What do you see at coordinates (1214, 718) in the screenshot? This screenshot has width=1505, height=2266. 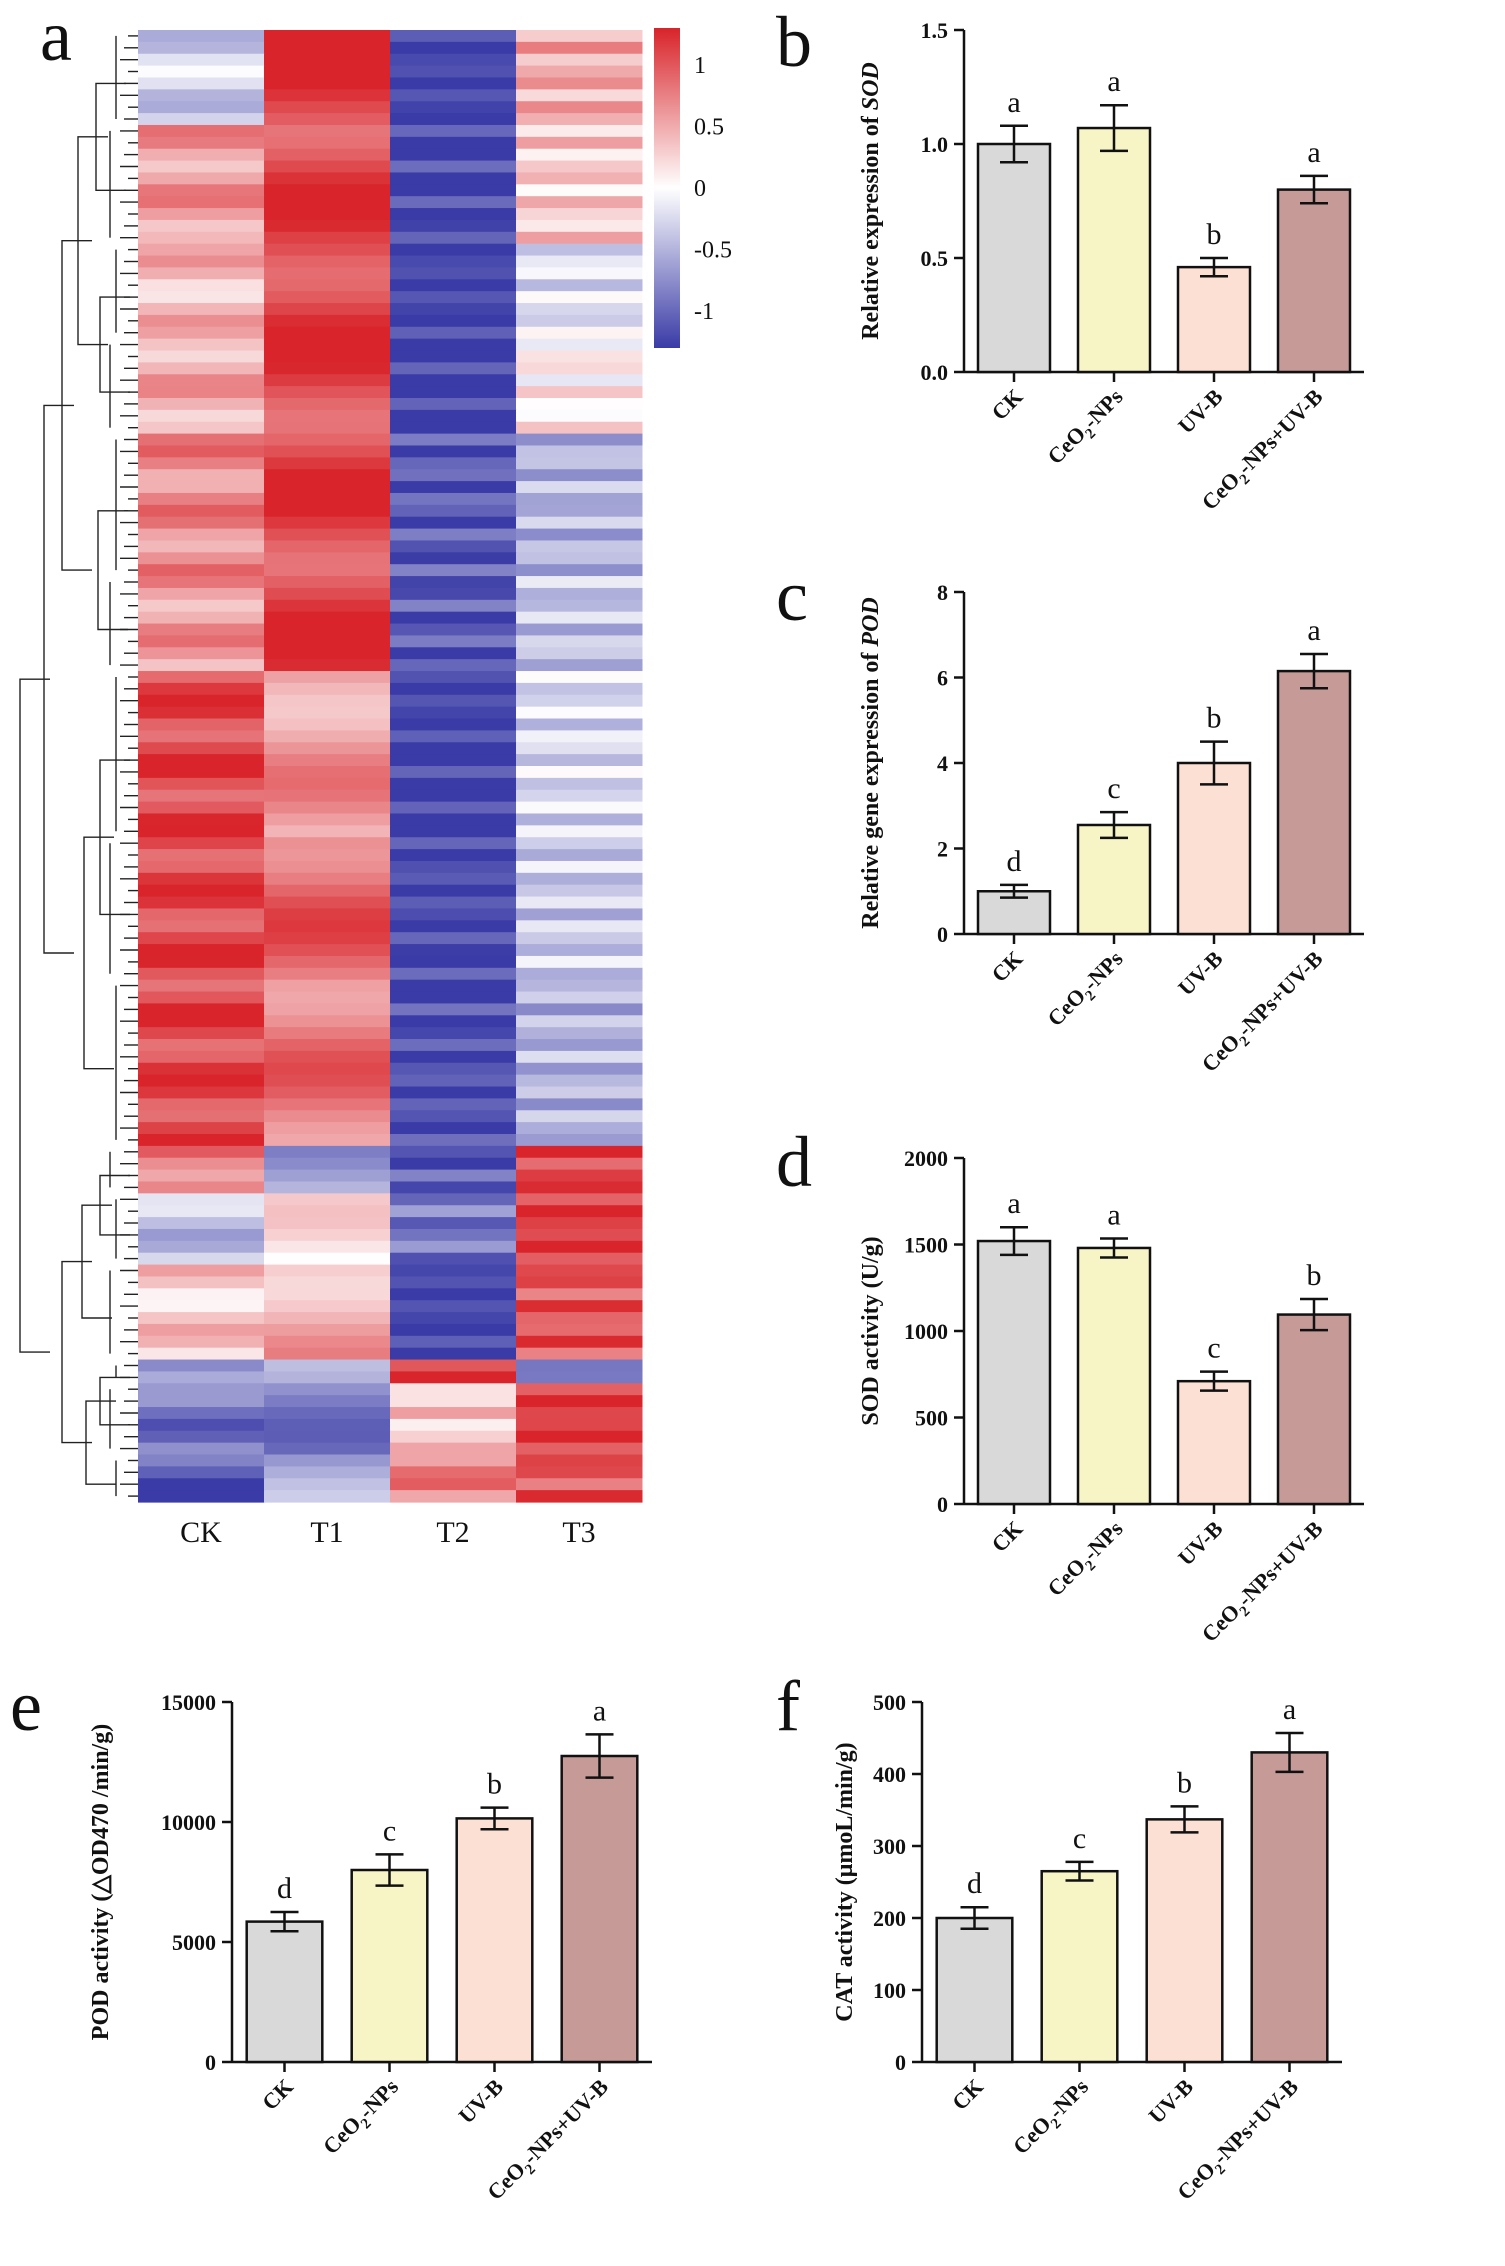 I see `significance-letter: b` at bounding box center [1214, 718].